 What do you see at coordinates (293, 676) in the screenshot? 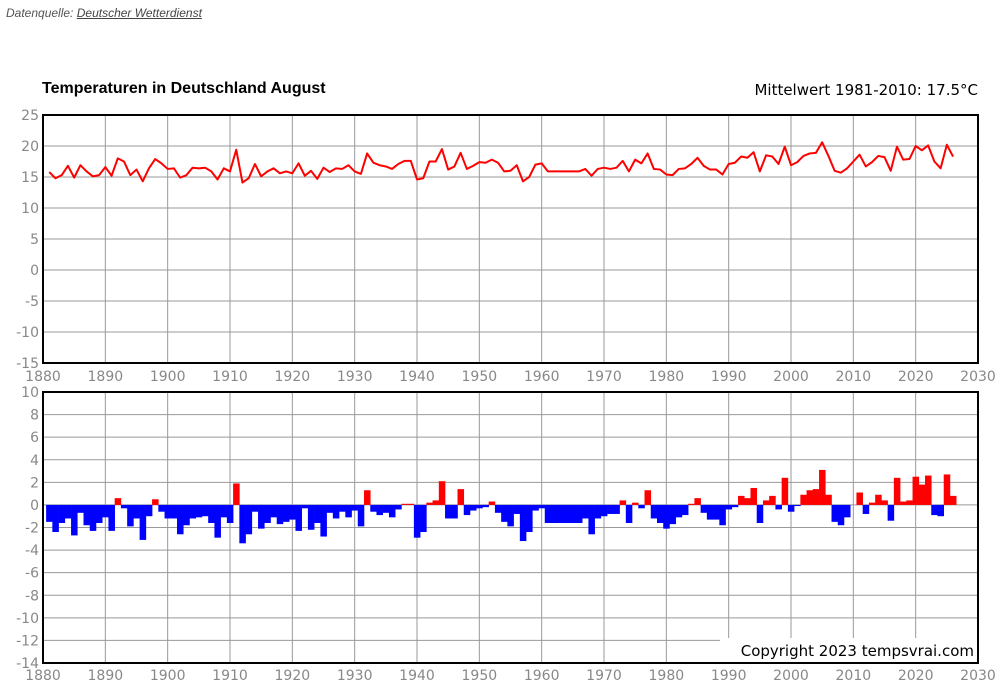
I see `x-tick-label: 1920` at bounding box center [293, 676].